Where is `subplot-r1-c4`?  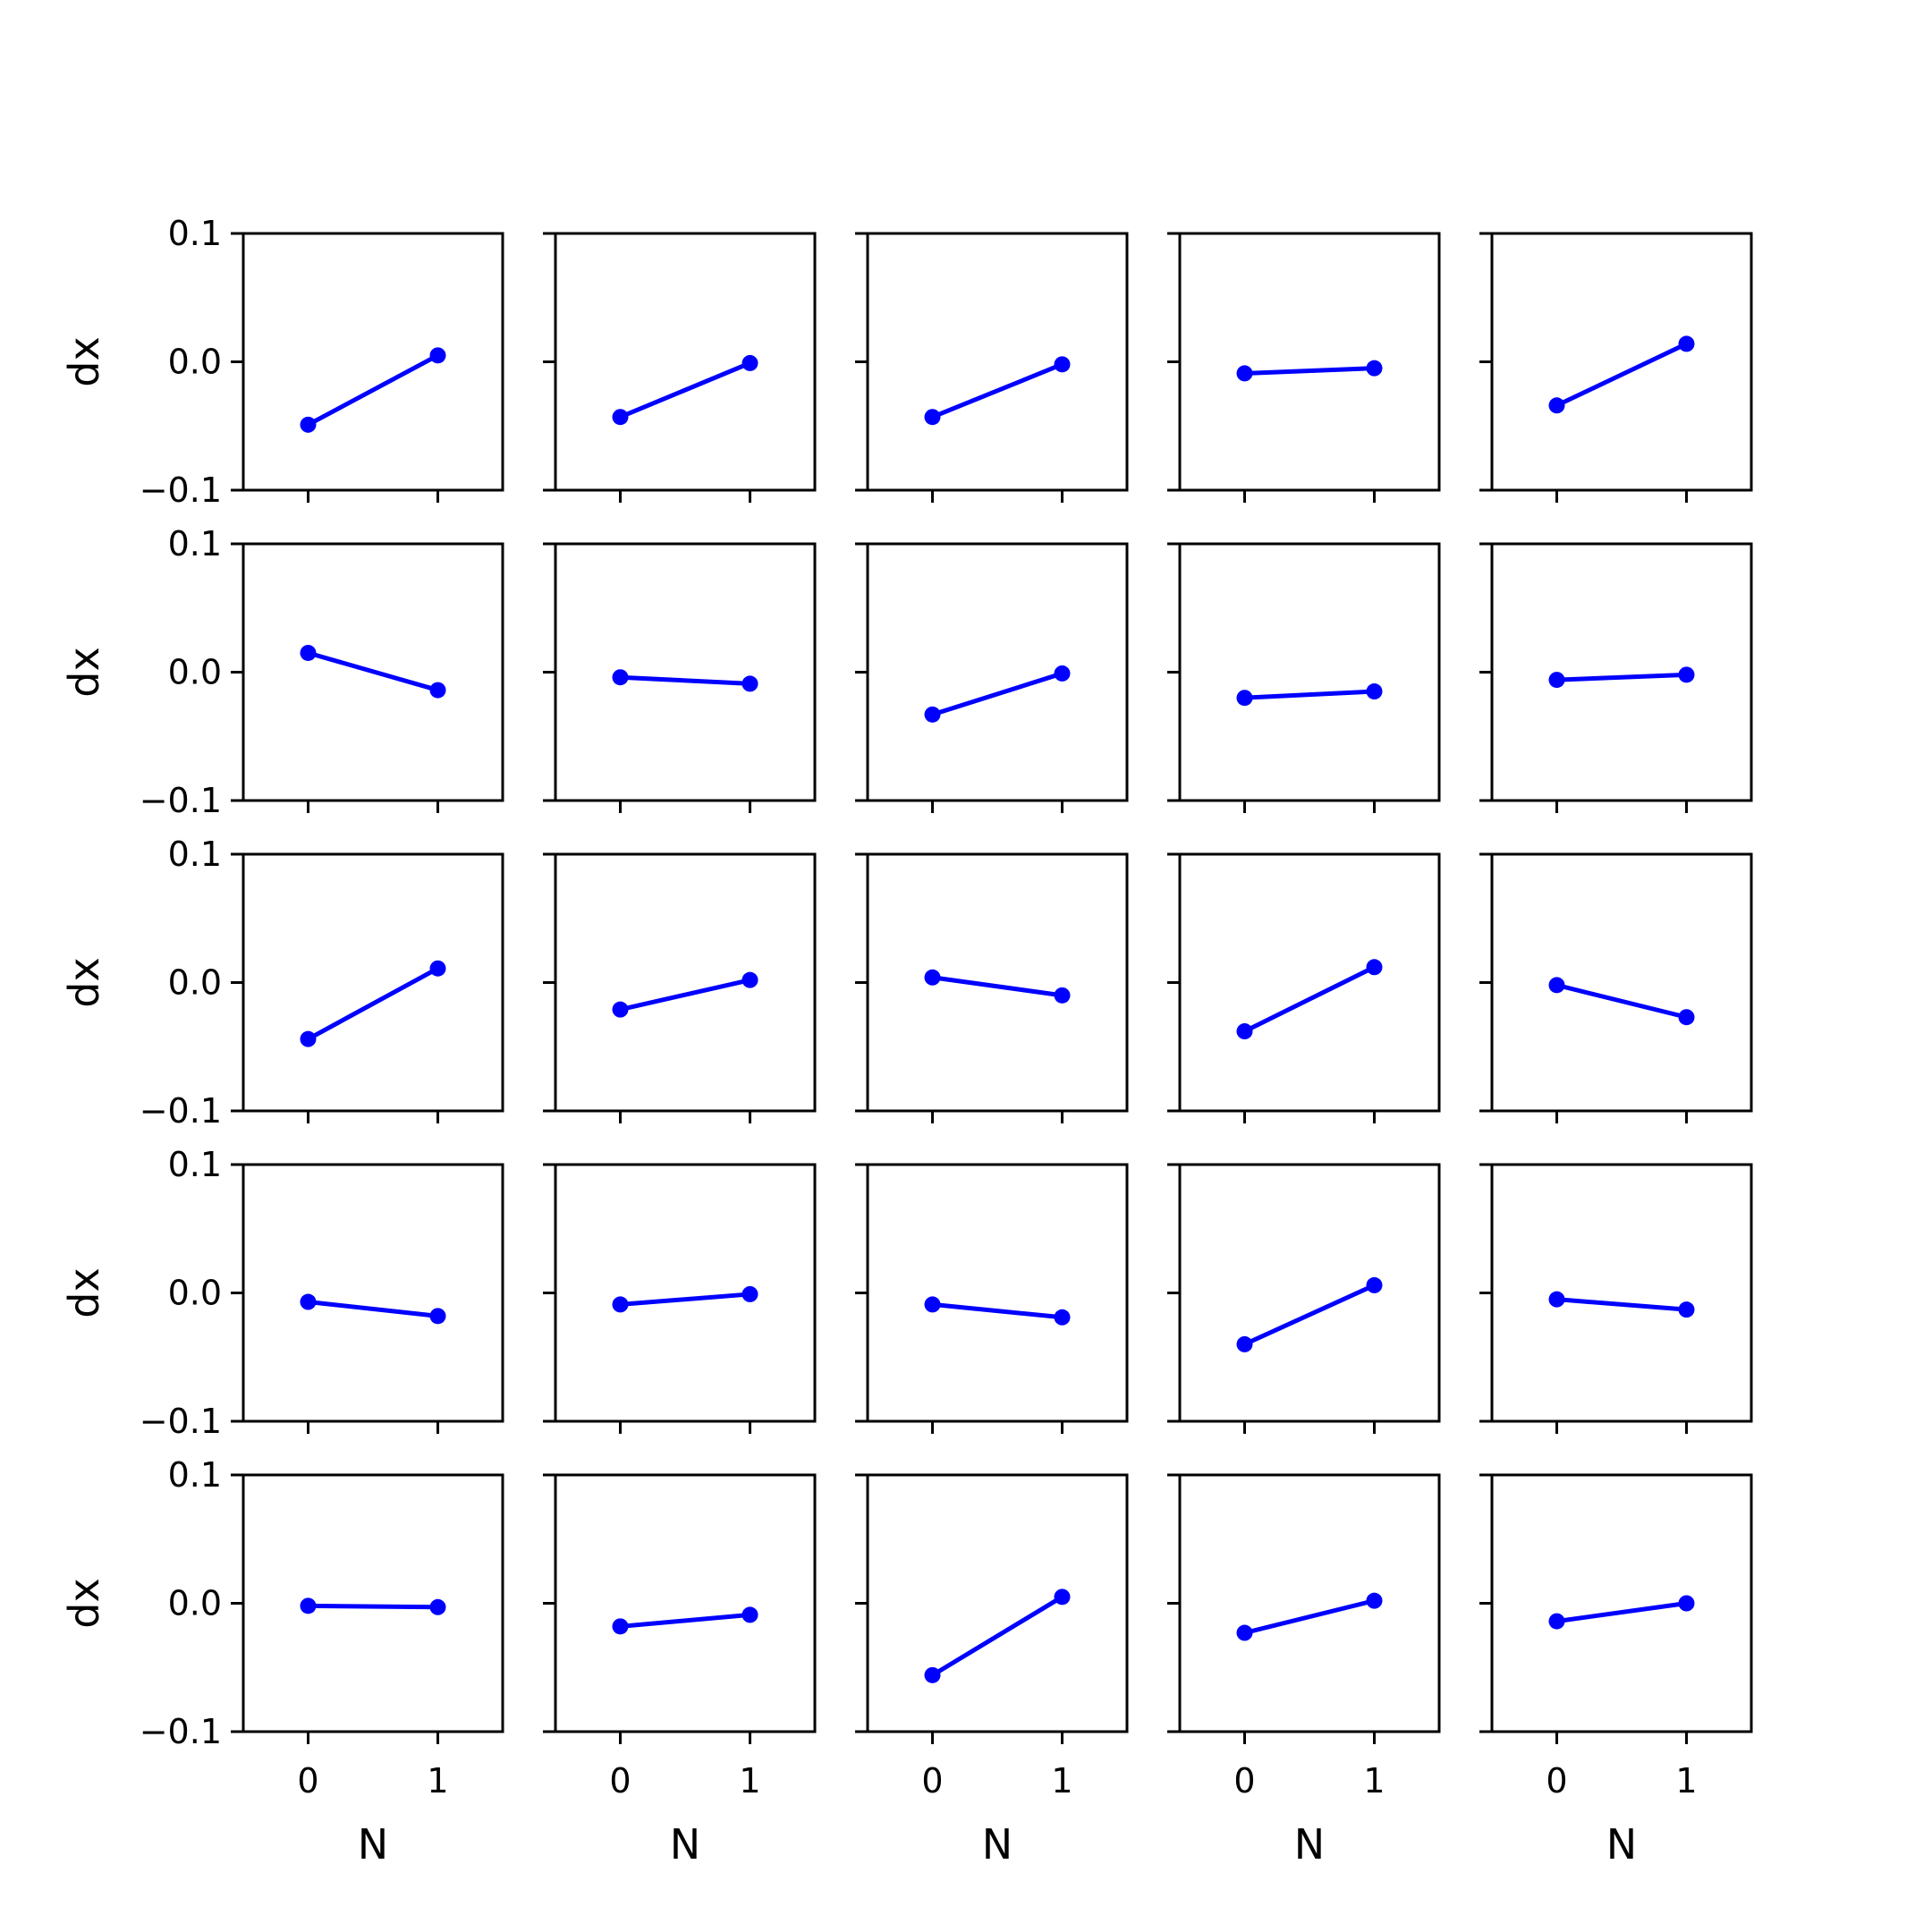
subplot-r1-c4 is located at coordinates (1304, 367).